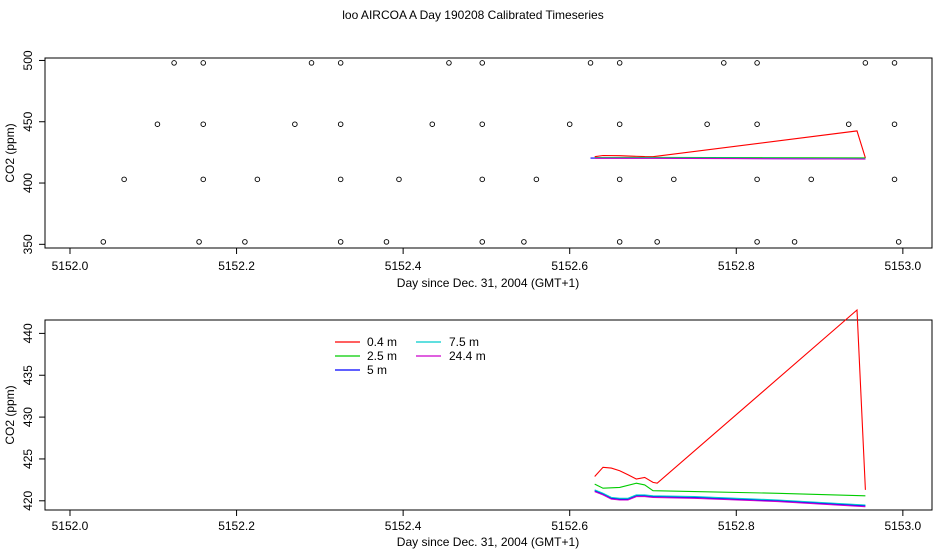 Image resolution: width=950 pixels, height=550 pixels. What do you see at coordinates (28, 60) in the screenshot?
I see `y-tick-label: 500` at bounding box center [28, 60].